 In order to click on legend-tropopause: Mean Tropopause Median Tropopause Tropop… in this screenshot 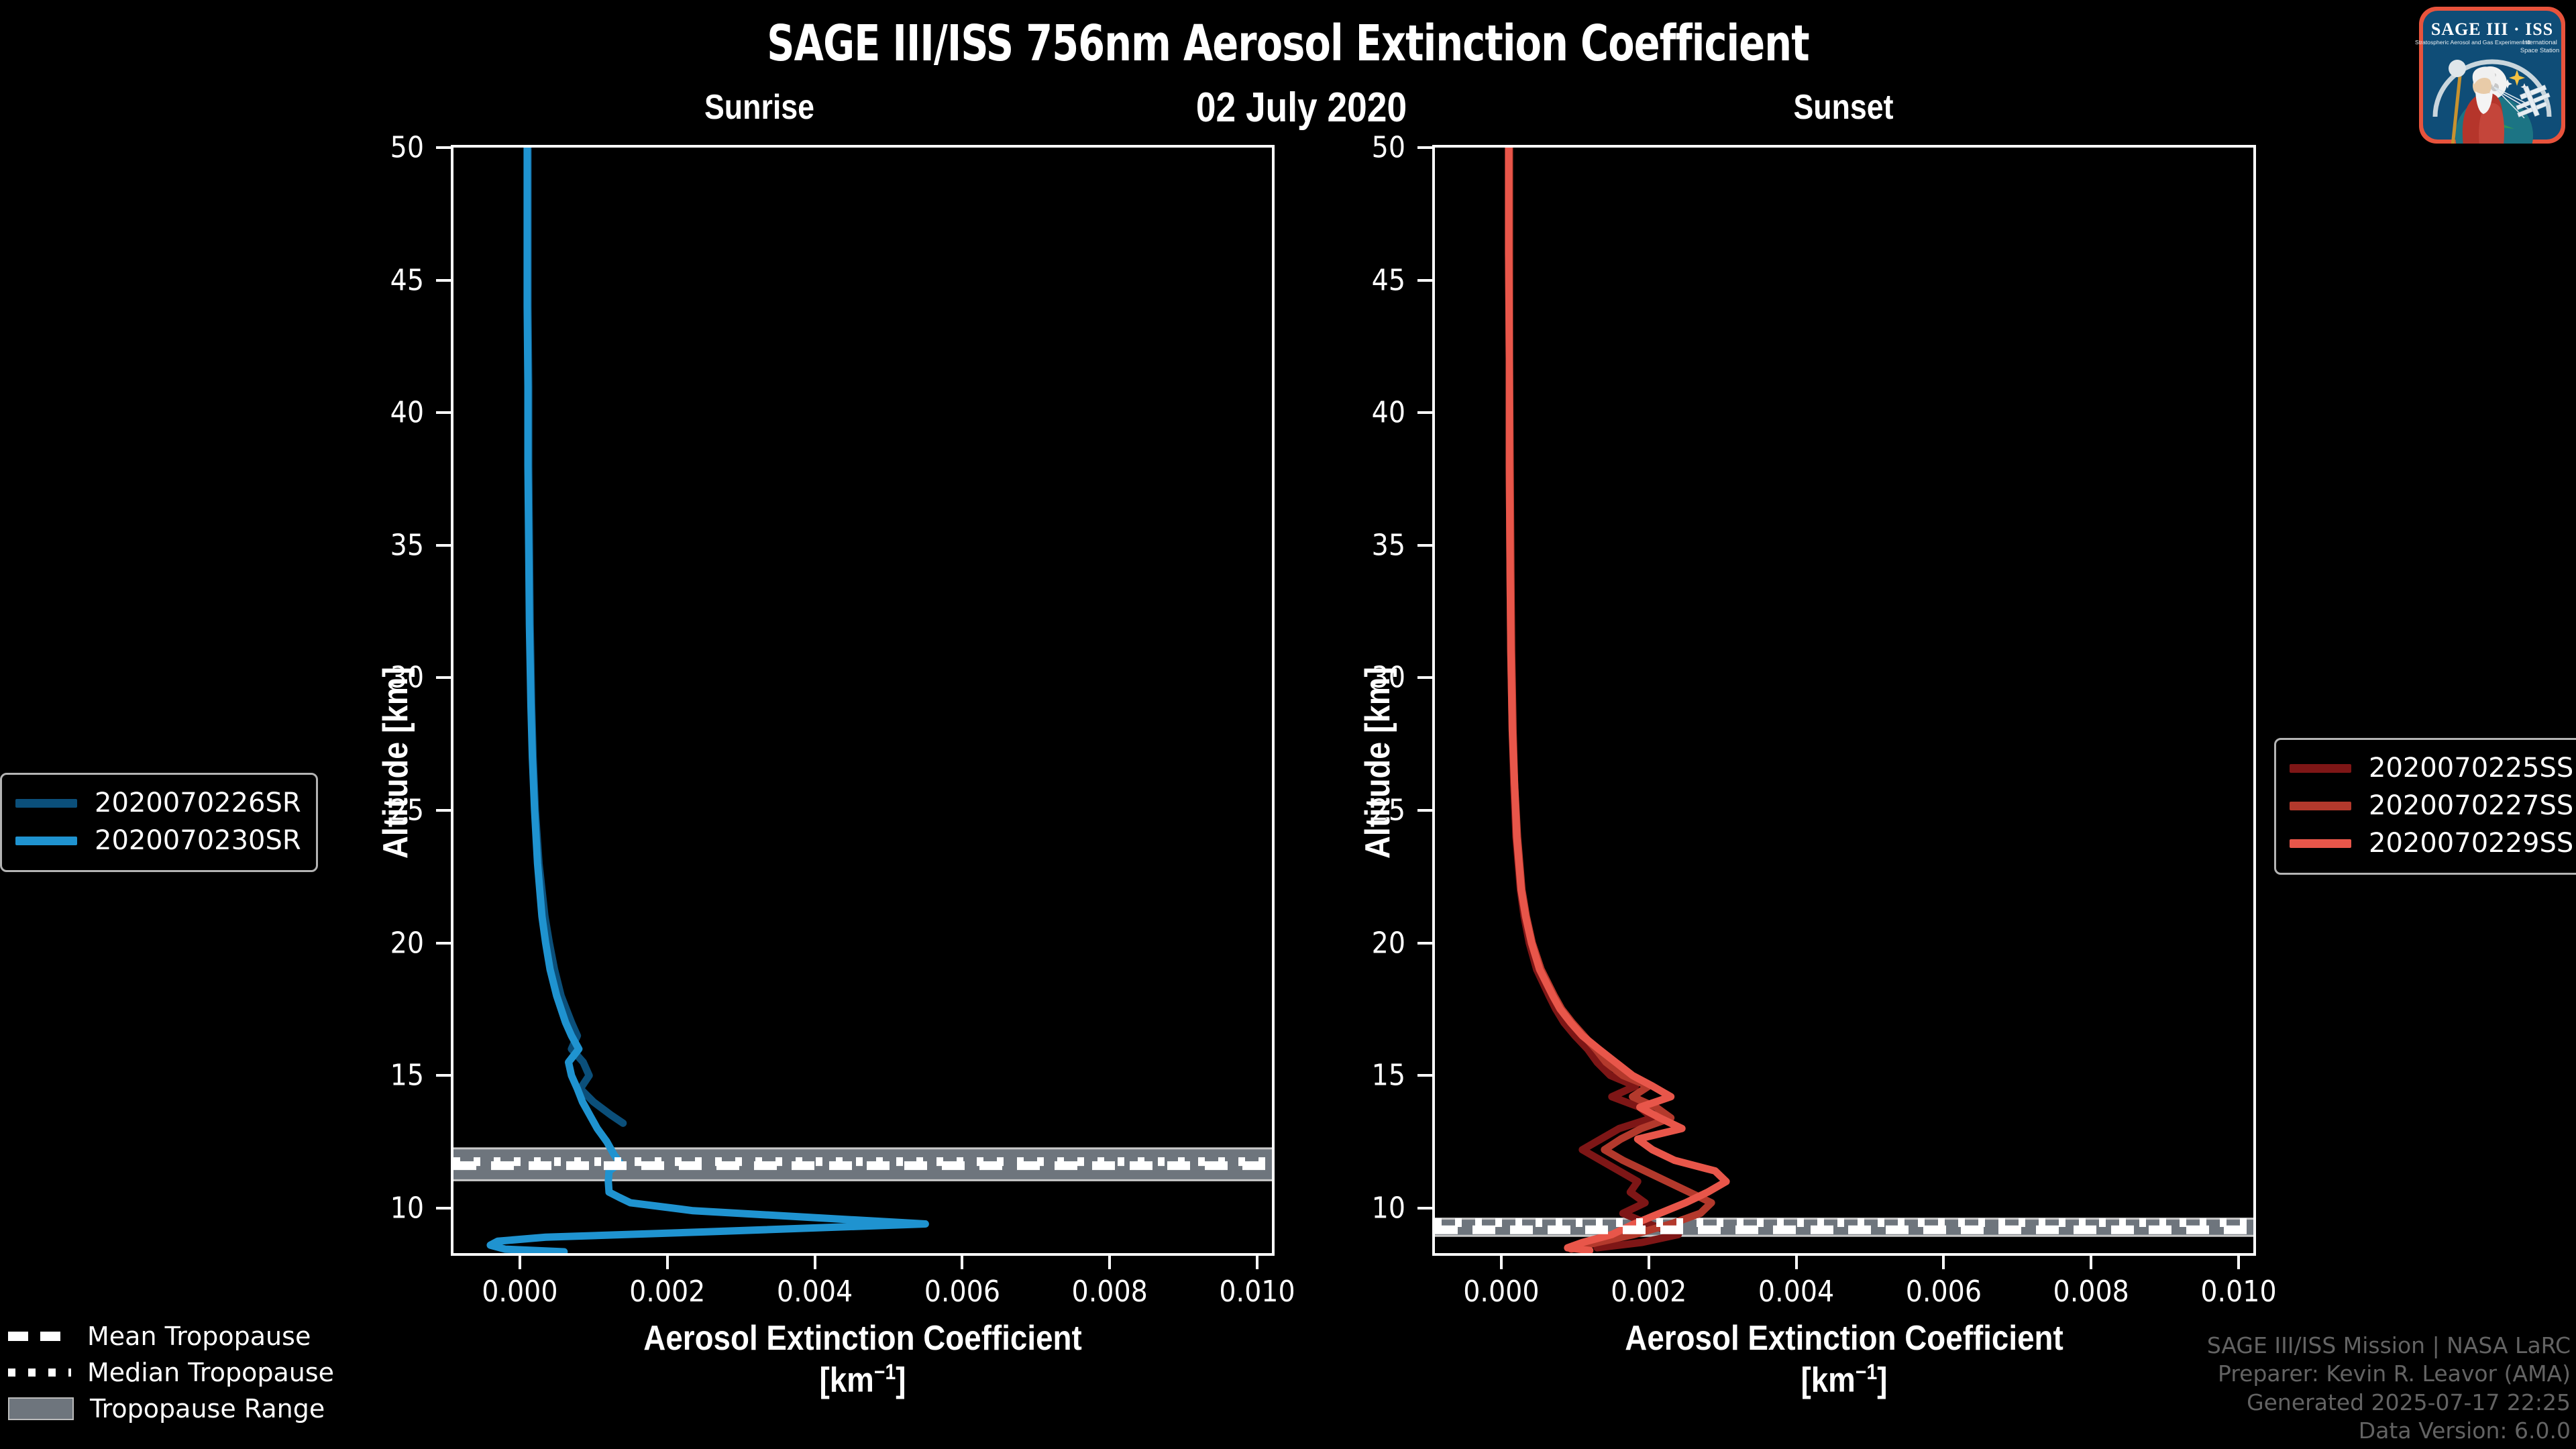, I will do `click(171, 1372)`.